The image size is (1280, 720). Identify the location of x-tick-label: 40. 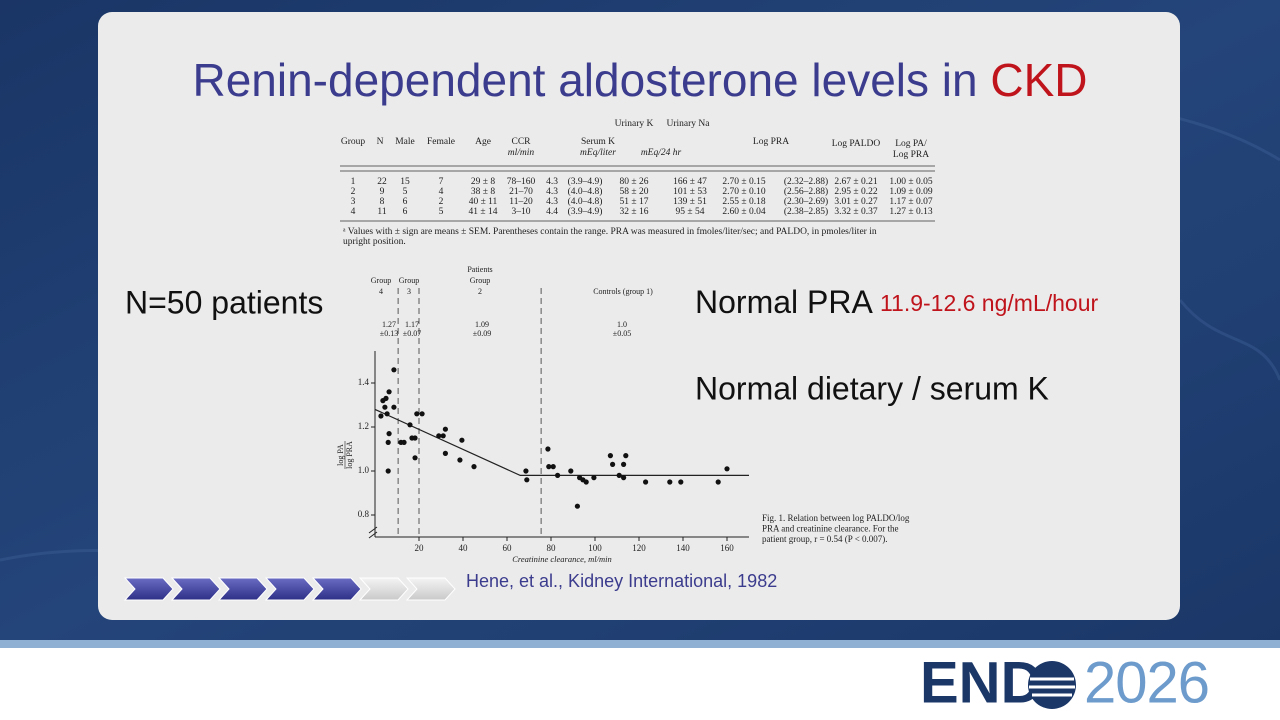
(464, 548).